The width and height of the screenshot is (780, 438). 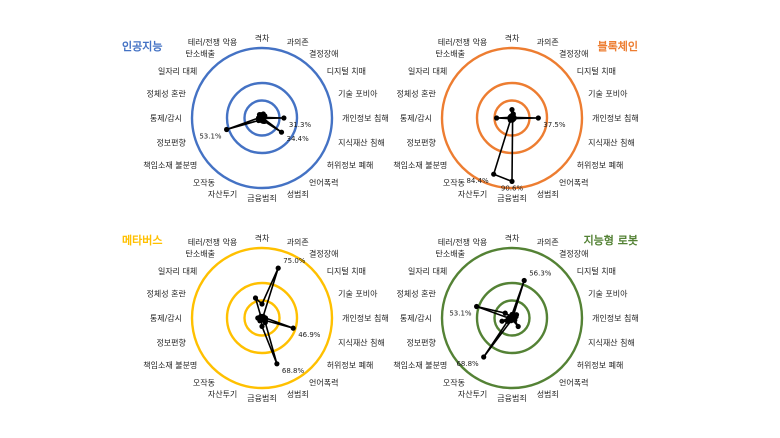 I want to click on value-label: 37.5%, so click(x=554, y=125).